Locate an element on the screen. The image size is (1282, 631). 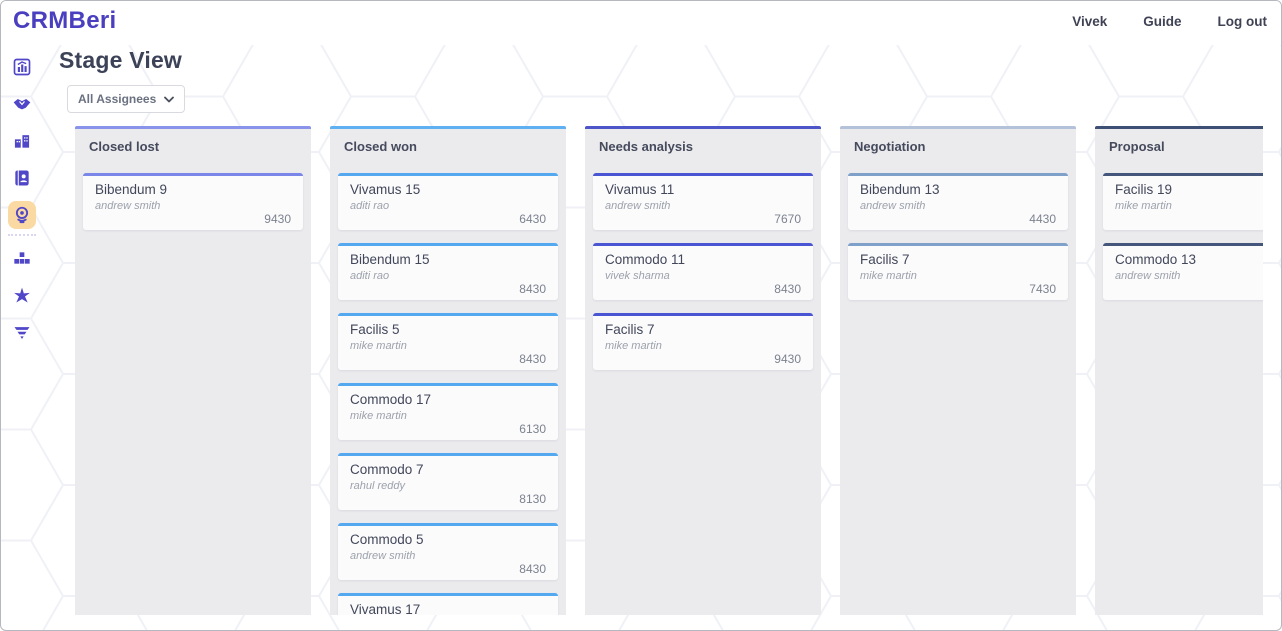
top-nav: Vivek Guide Log out is located at coordinates (1169, 21).